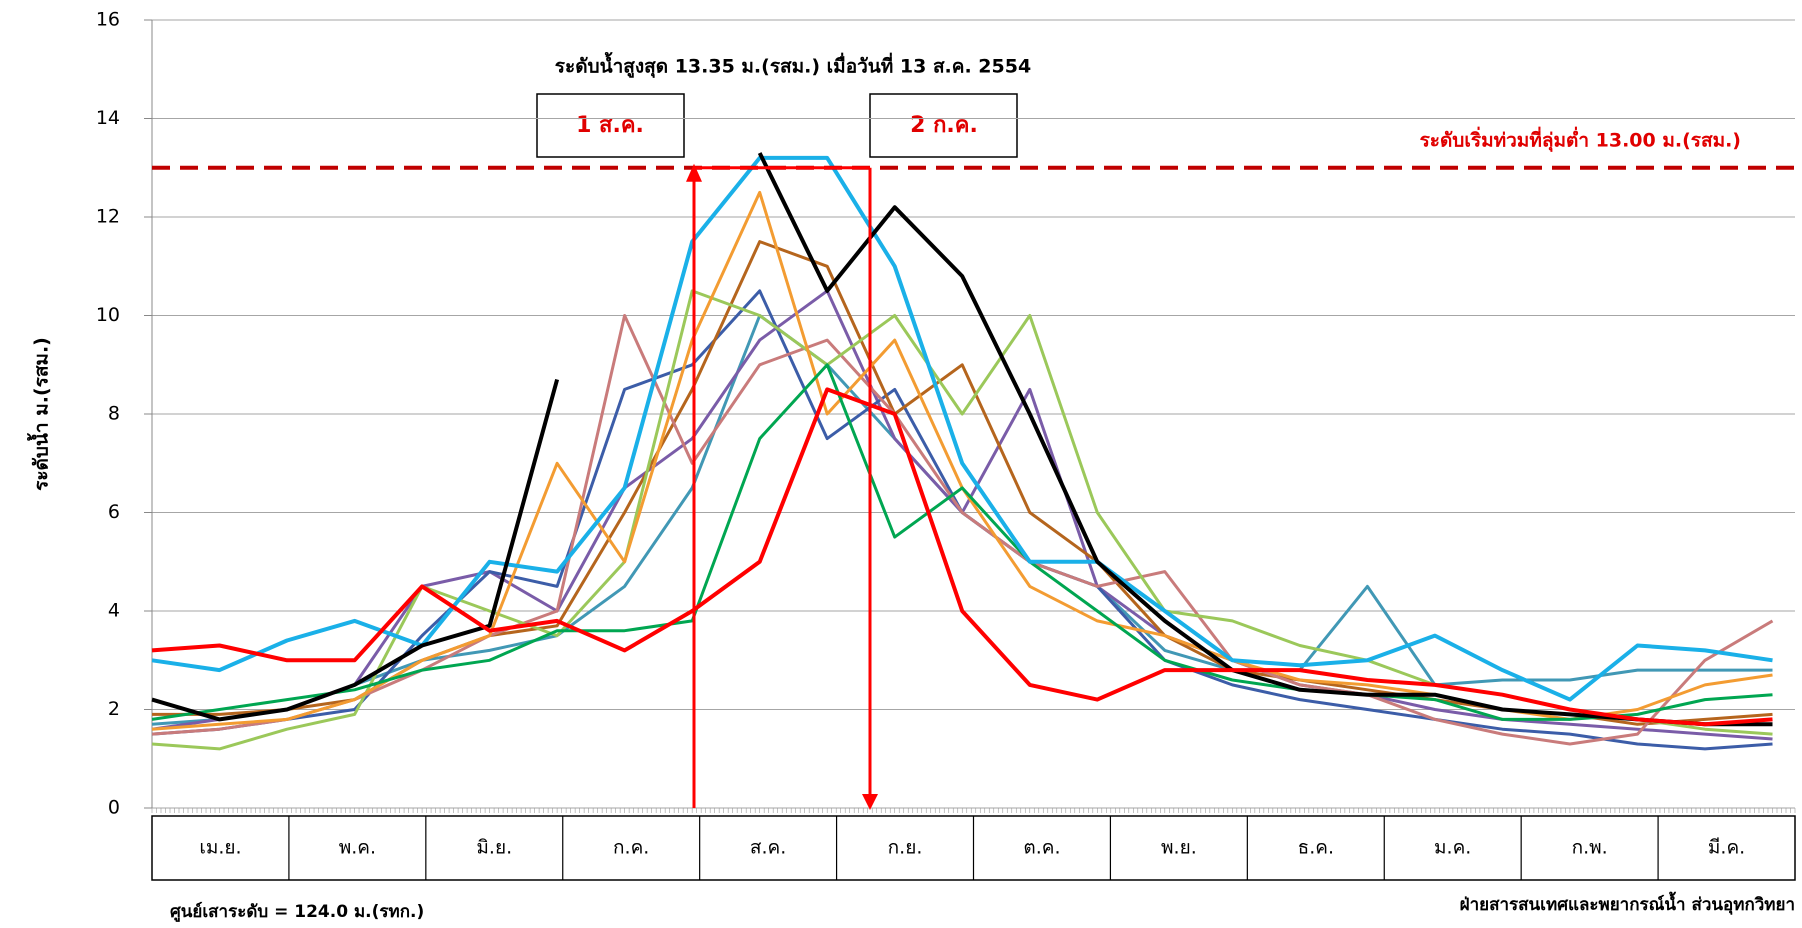 The image size is (1802, 928). What do you see at coordinates (40, 414) in the screenshot?
I see `y-axis-label: ระดับน้ำ ม.(รสม.)` at bounding box center [40, 414].